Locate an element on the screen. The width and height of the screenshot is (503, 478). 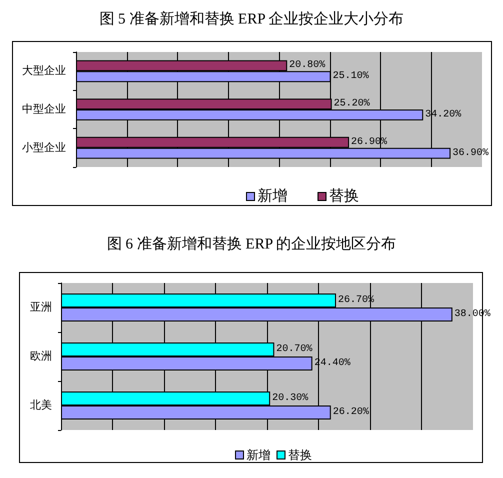
data-label: 20.80% is located at coordinates (307, 66).